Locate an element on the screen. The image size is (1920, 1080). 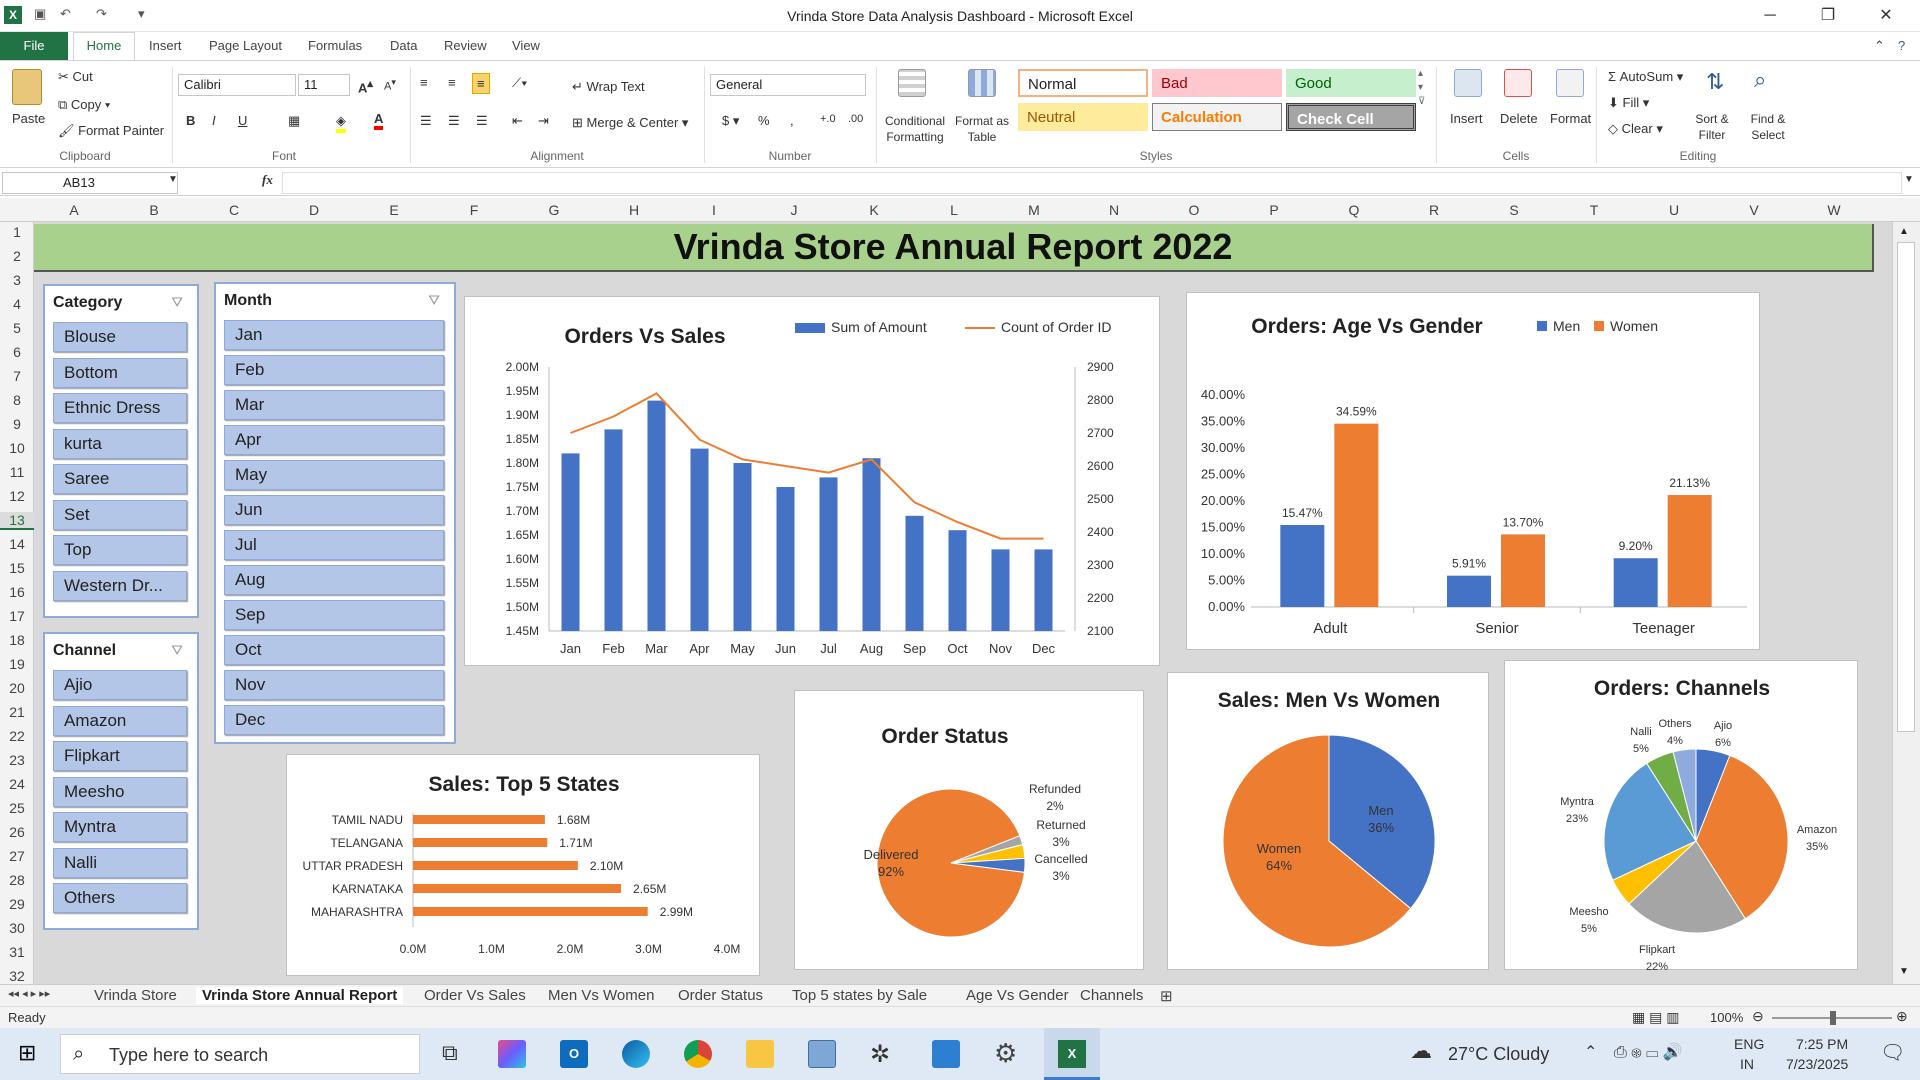
italic-icon: I is located at coordinates (214, 120).